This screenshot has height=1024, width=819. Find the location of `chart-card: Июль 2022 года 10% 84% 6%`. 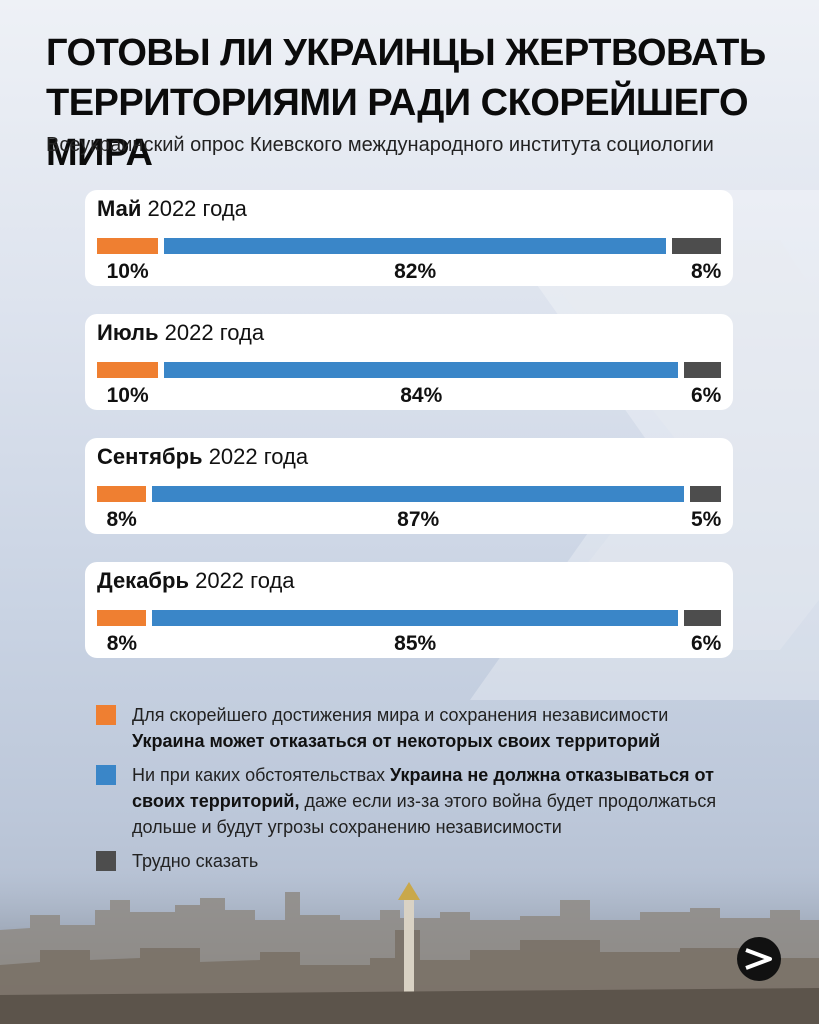

chart-card: Июль 2022 года 10% 84% 6% is located at coordinates (409, 362).